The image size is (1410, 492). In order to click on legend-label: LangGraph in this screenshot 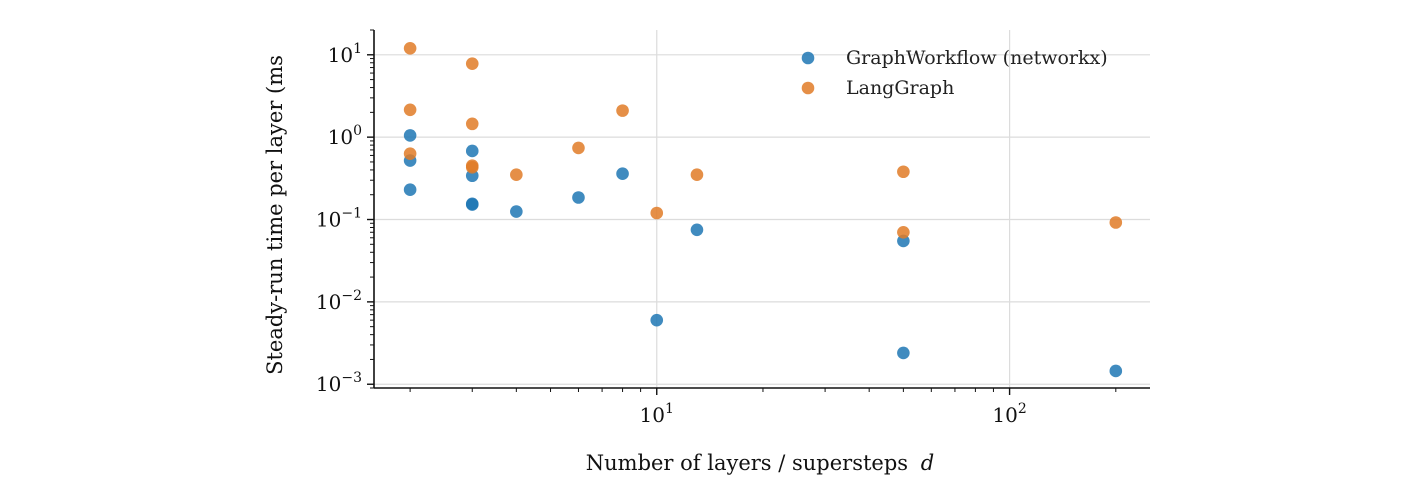, I will do `click(900, 88)`.